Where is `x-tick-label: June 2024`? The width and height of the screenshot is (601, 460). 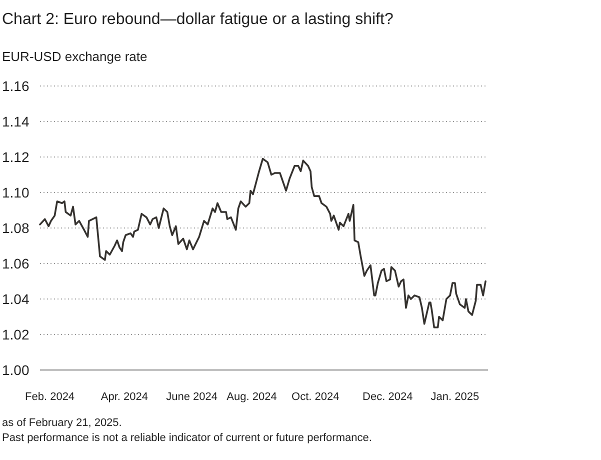
x-tick-label: June 2024 is located at coordinates (192, 397).